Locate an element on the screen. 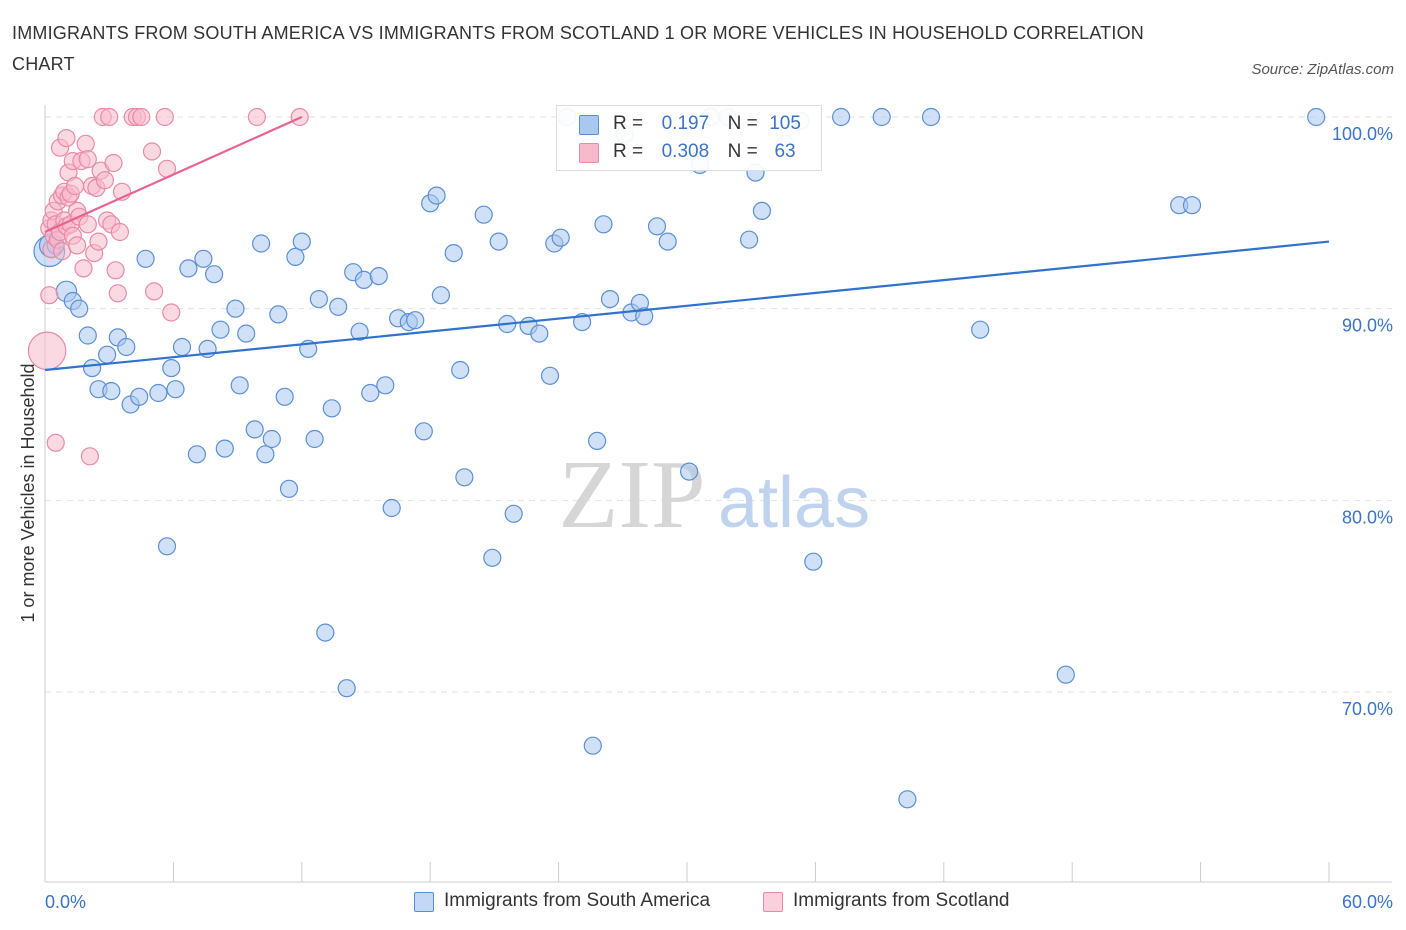  legend-swatch-south-america is located at coordinates (589, 125).